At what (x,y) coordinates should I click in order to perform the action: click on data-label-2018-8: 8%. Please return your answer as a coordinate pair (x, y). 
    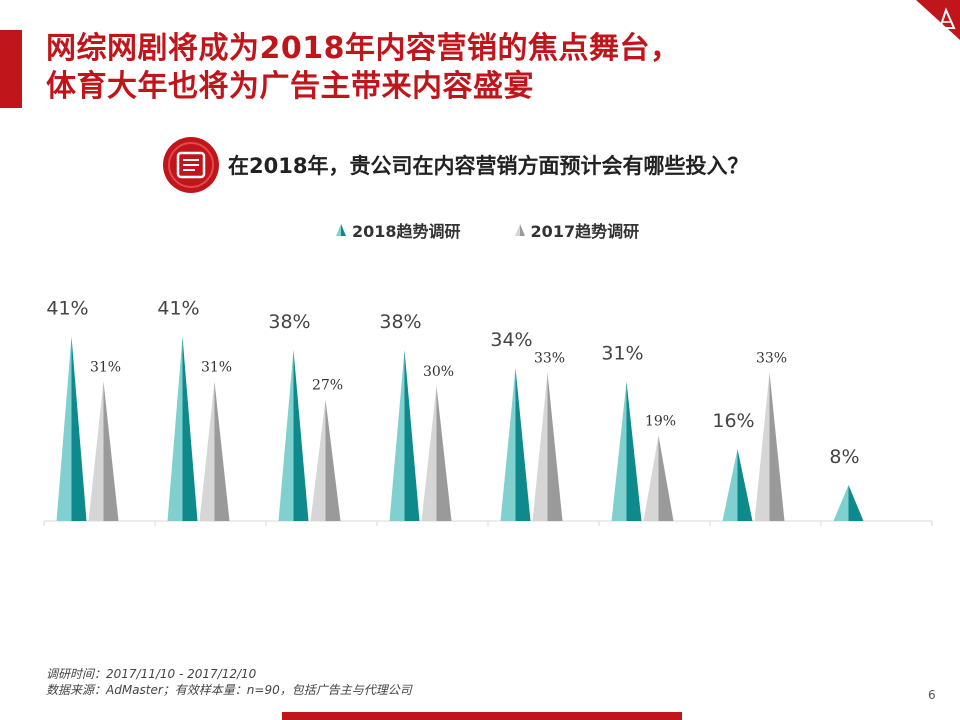
    Looking at the image, I should click on (844, 457).